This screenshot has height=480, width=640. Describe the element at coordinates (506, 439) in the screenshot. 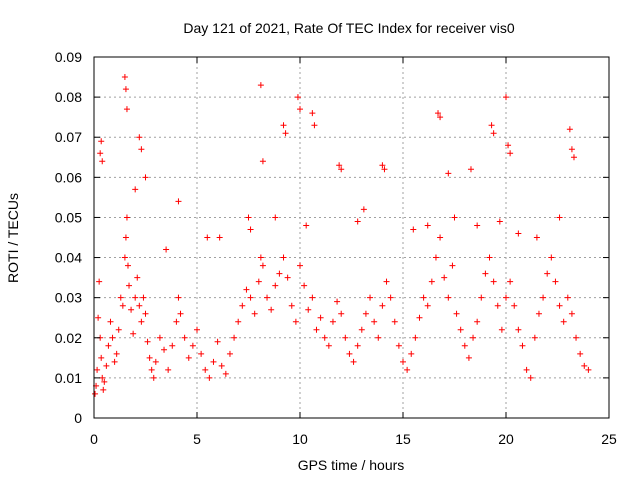

I see `x-tick-label: 20` at that location.